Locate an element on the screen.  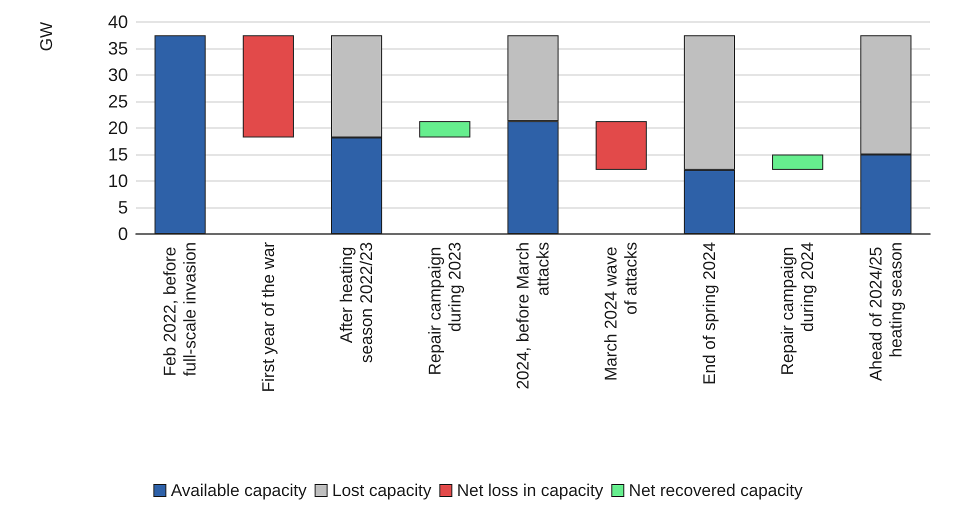
x-tick-label: Ahead of 2024/25 heating season is located at coordinates (886, 311).